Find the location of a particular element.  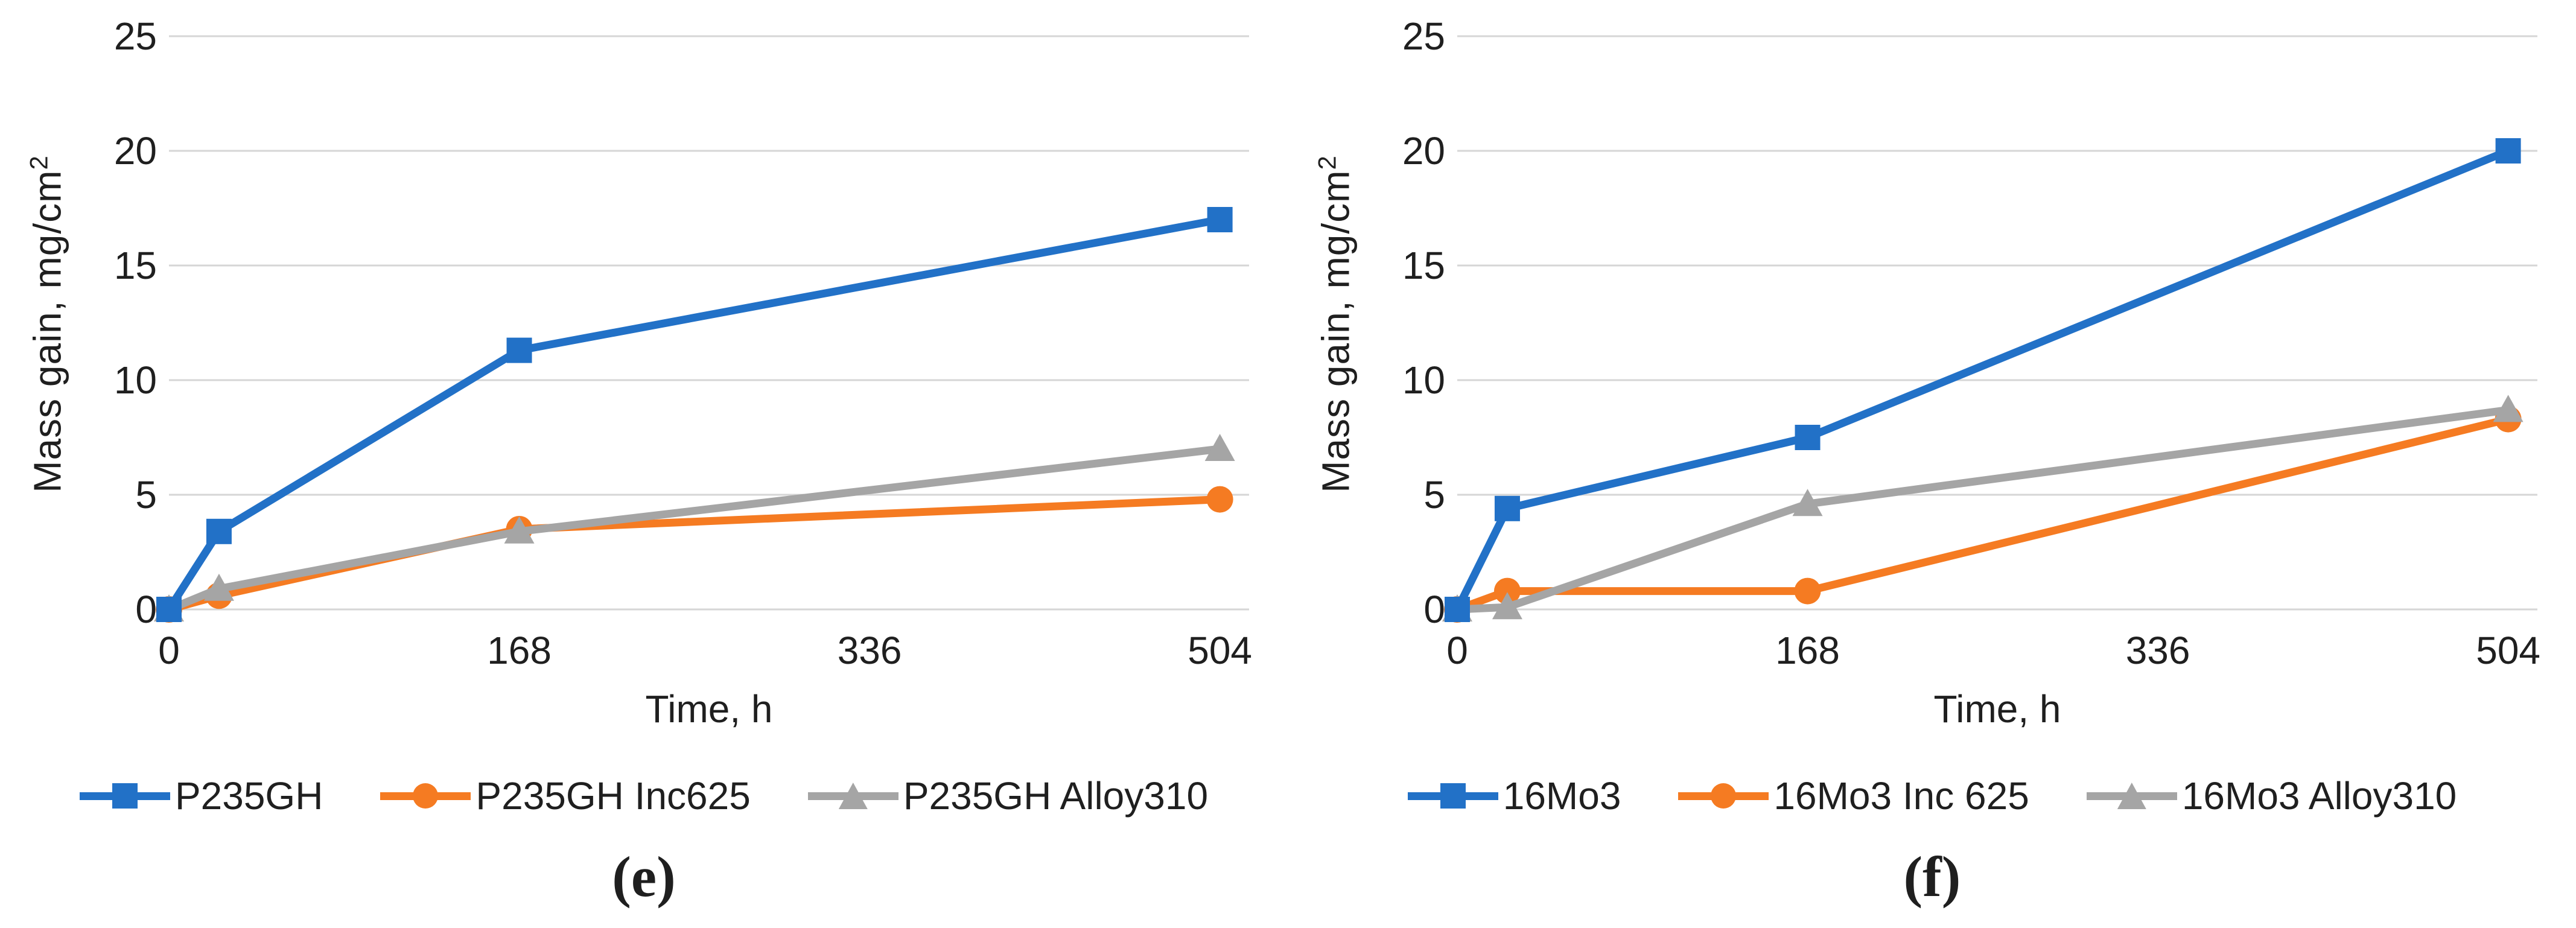

legend: P235GH P235GH Inc625 P235GH Alloy310 is located at coordinates (644, 796).